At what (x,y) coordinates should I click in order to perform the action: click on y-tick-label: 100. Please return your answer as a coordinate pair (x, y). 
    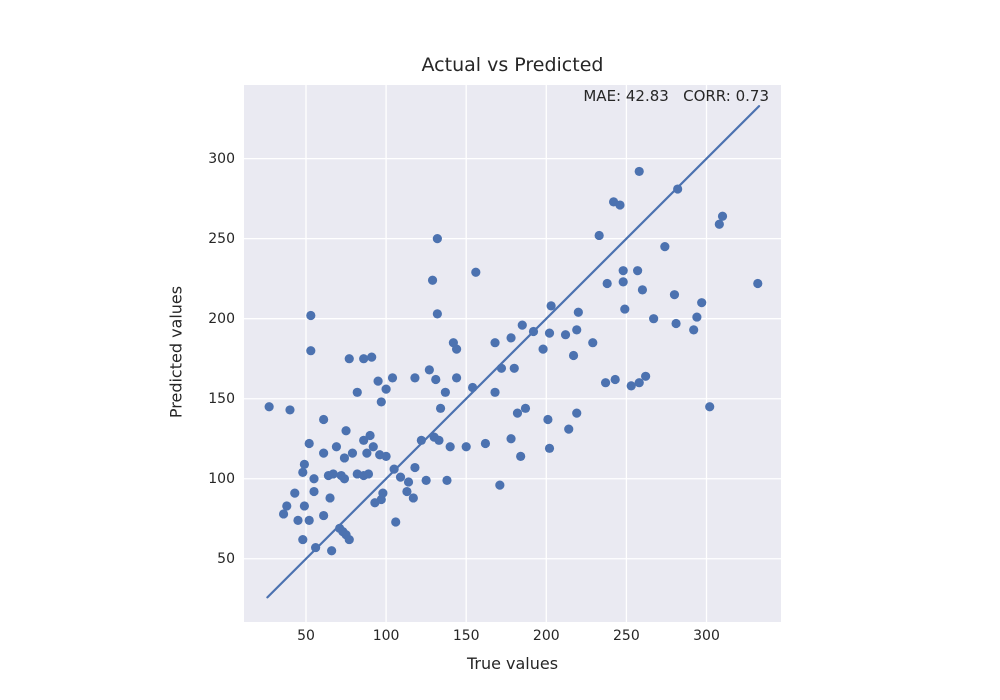
    Looking at the image, I should click on (221, 478).